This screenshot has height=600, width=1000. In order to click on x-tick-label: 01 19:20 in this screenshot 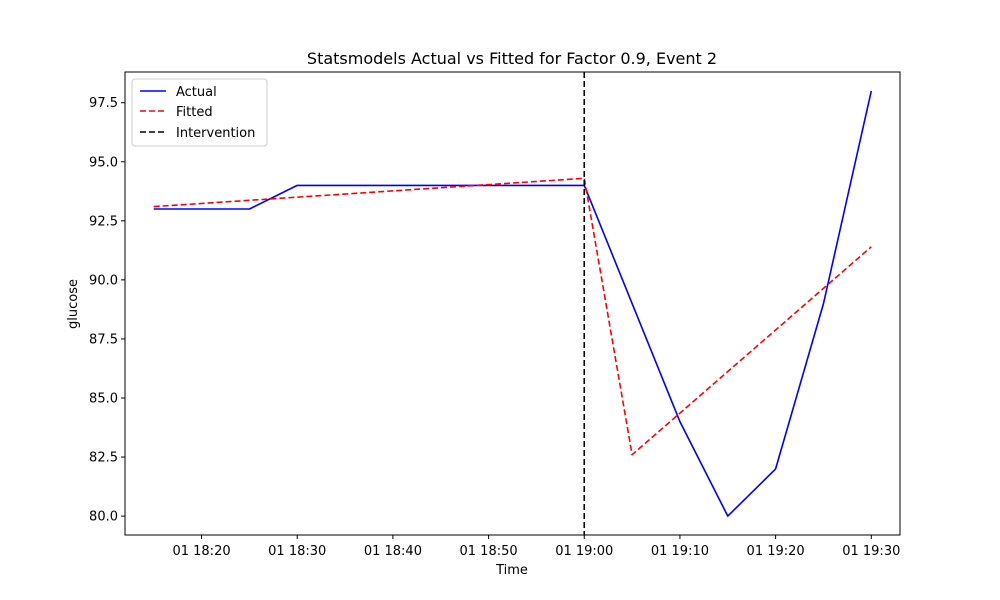, I will do `click(776, 551)`.